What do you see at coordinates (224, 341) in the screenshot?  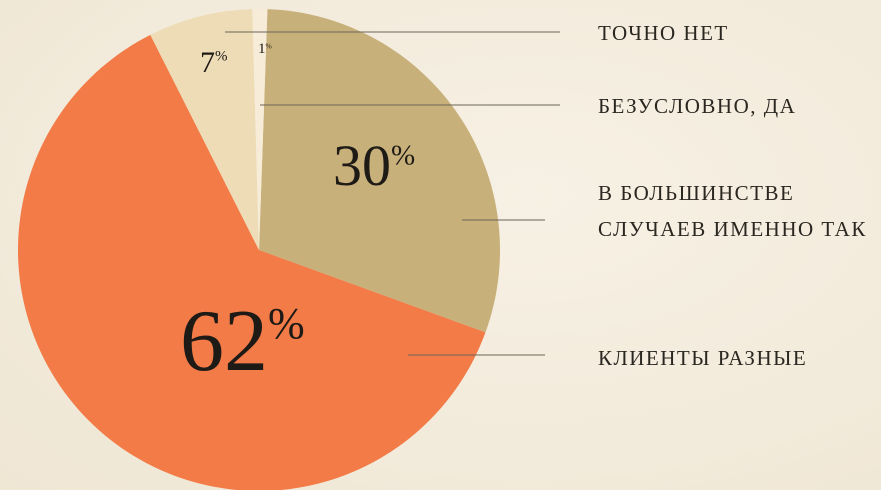 I see `data-label-value: 62` at bounding box center [224, 341].